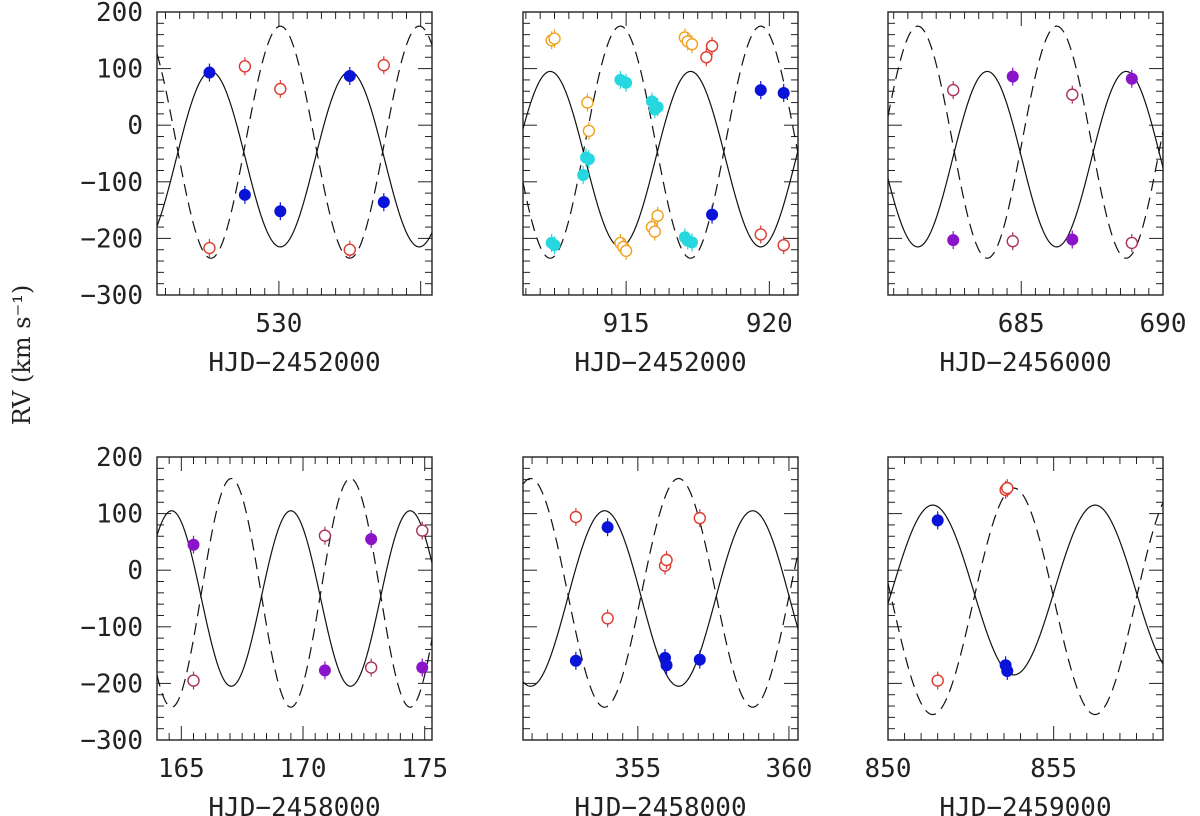  I want to click on x-tick-label: 165, so click(181, 769).